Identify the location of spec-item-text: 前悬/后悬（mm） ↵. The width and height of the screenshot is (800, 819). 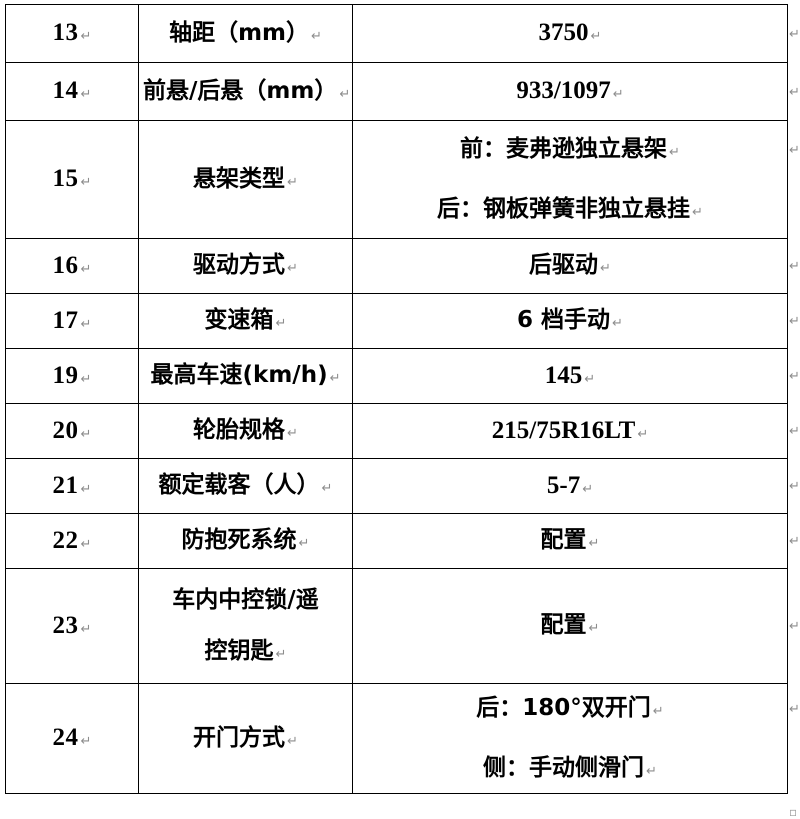
(247, 90).